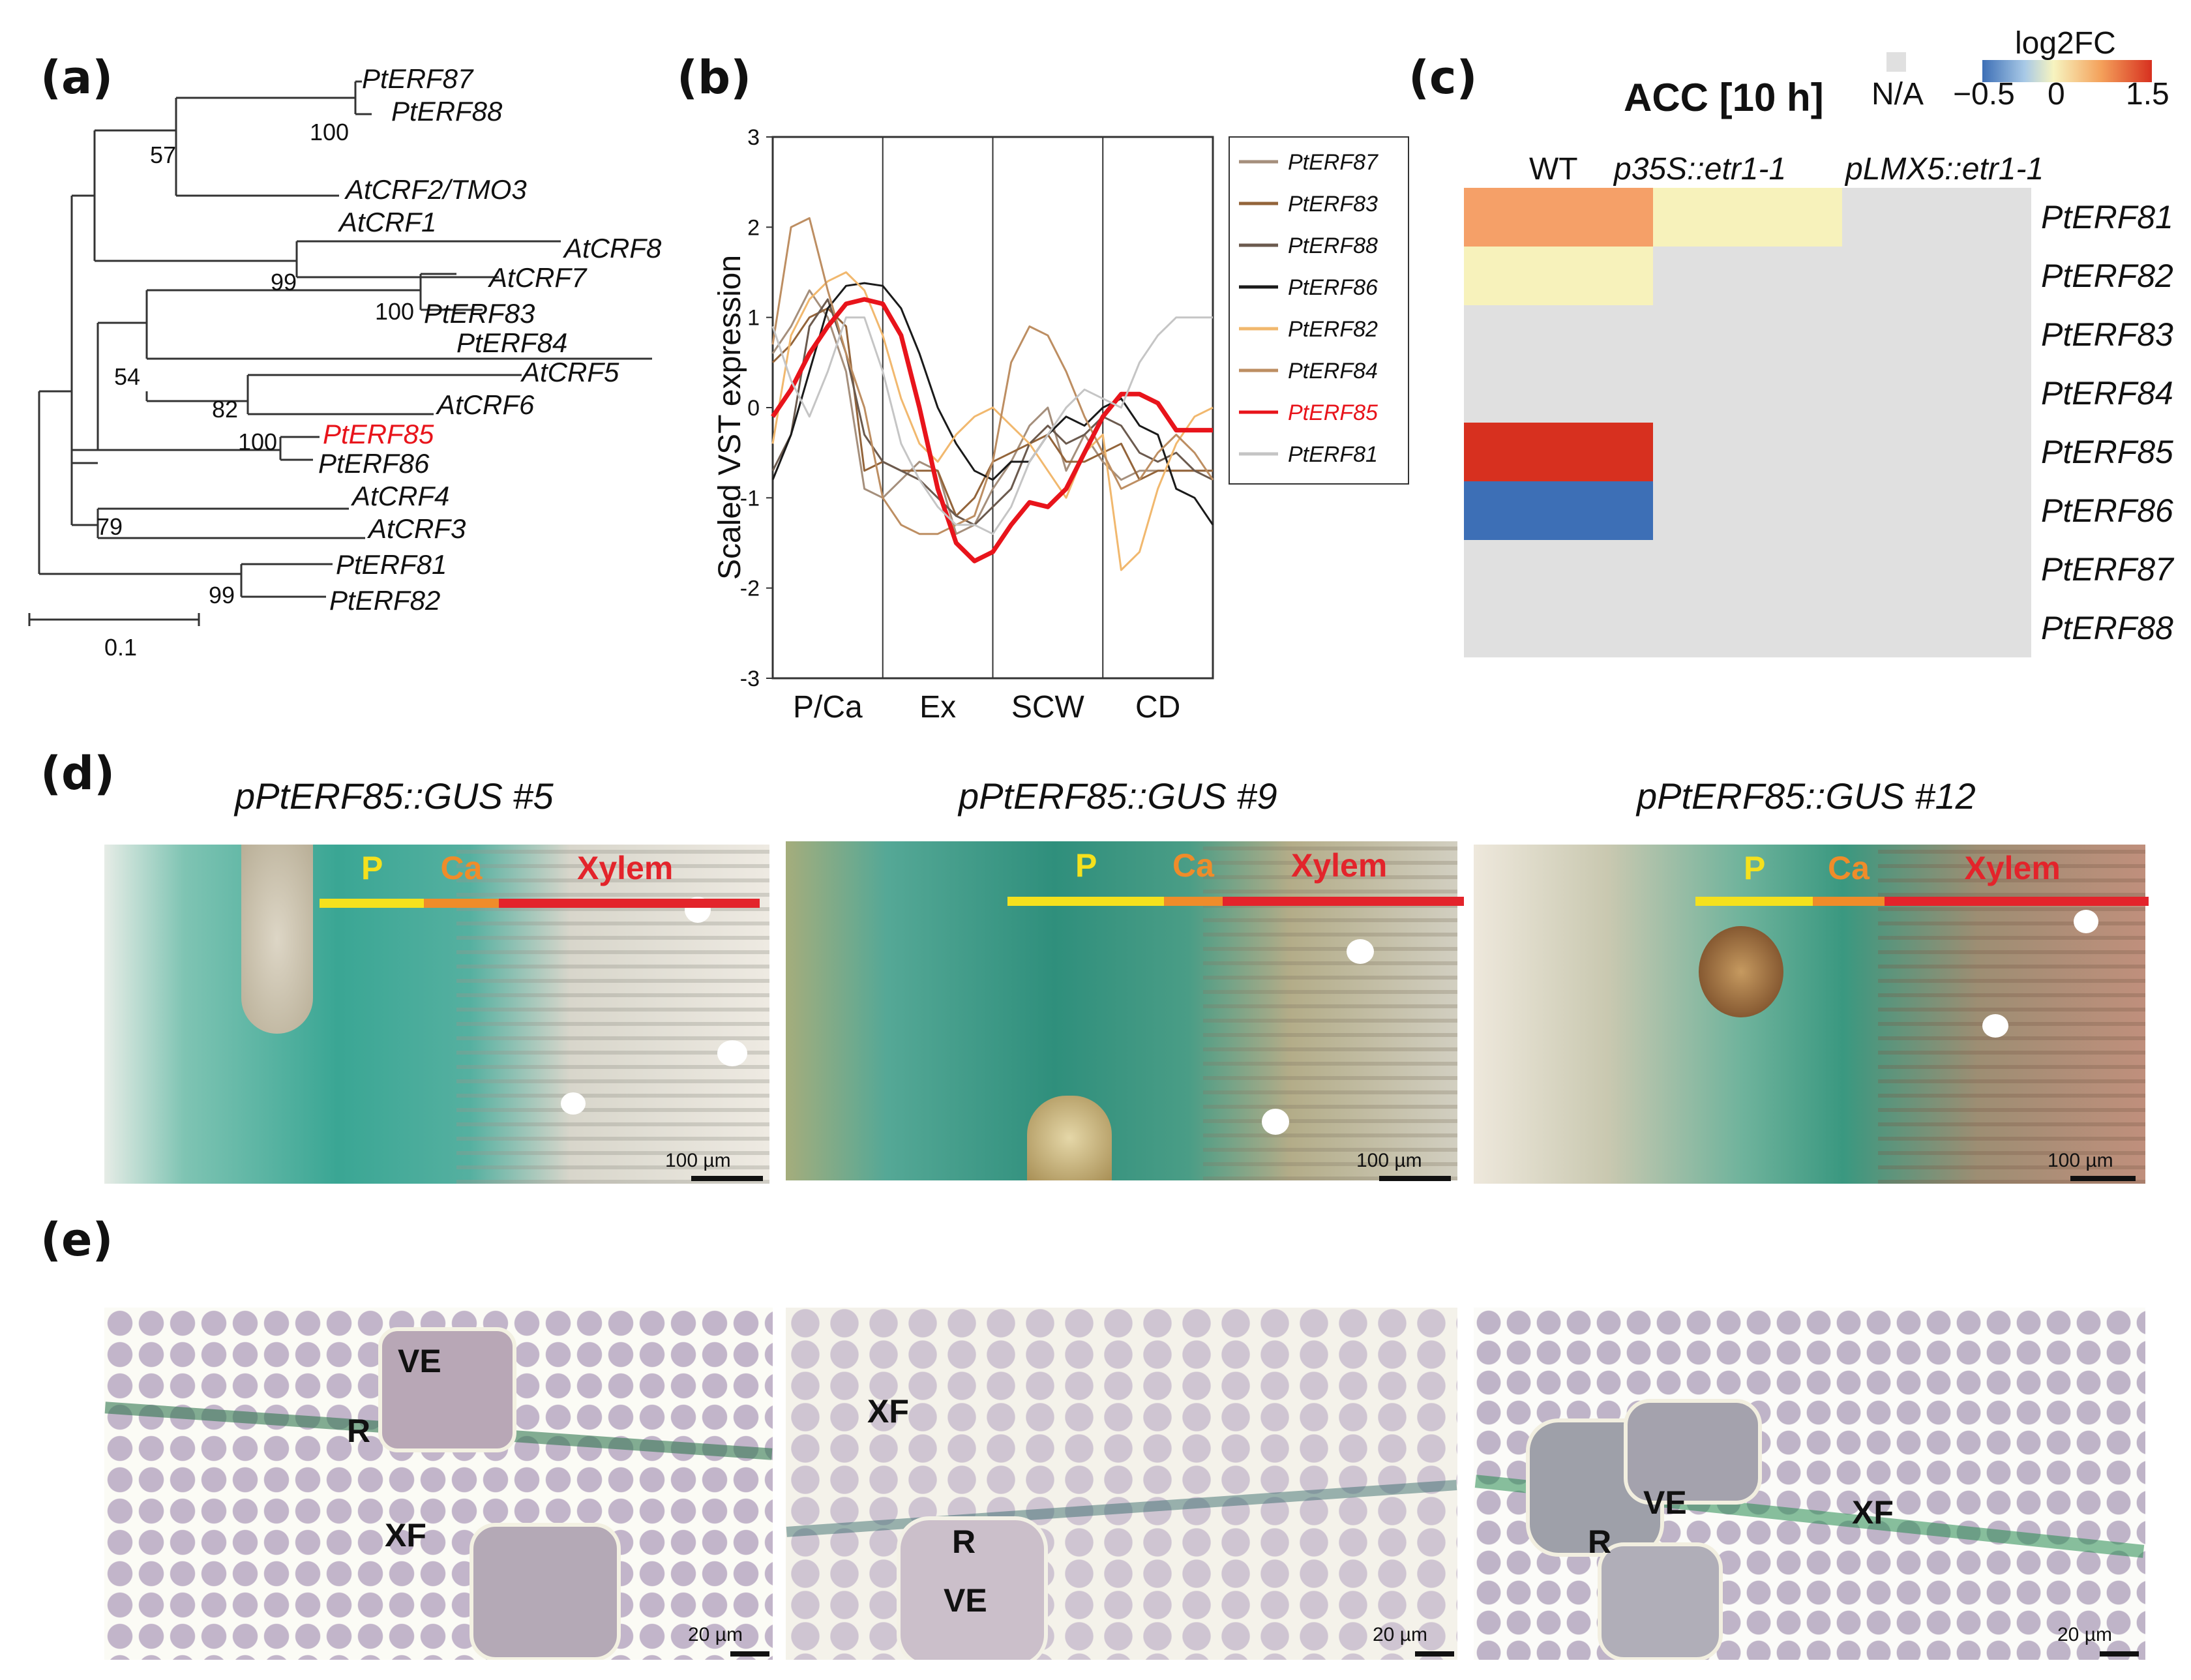 Image resolution: width=2191 pixels, height=1680 pixels. Describe the element at coordinates (1553, 170) in the screenshot. I see `heatmap-column-label: WT` at that location.